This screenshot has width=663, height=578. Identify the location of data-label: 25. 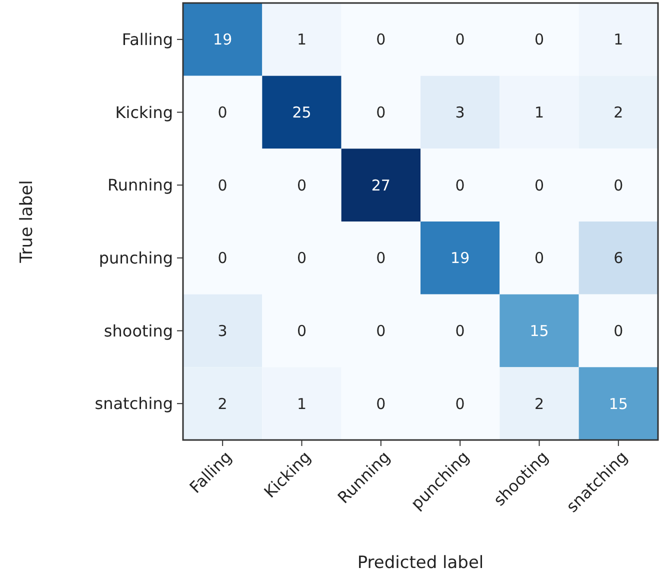
(302, 113).